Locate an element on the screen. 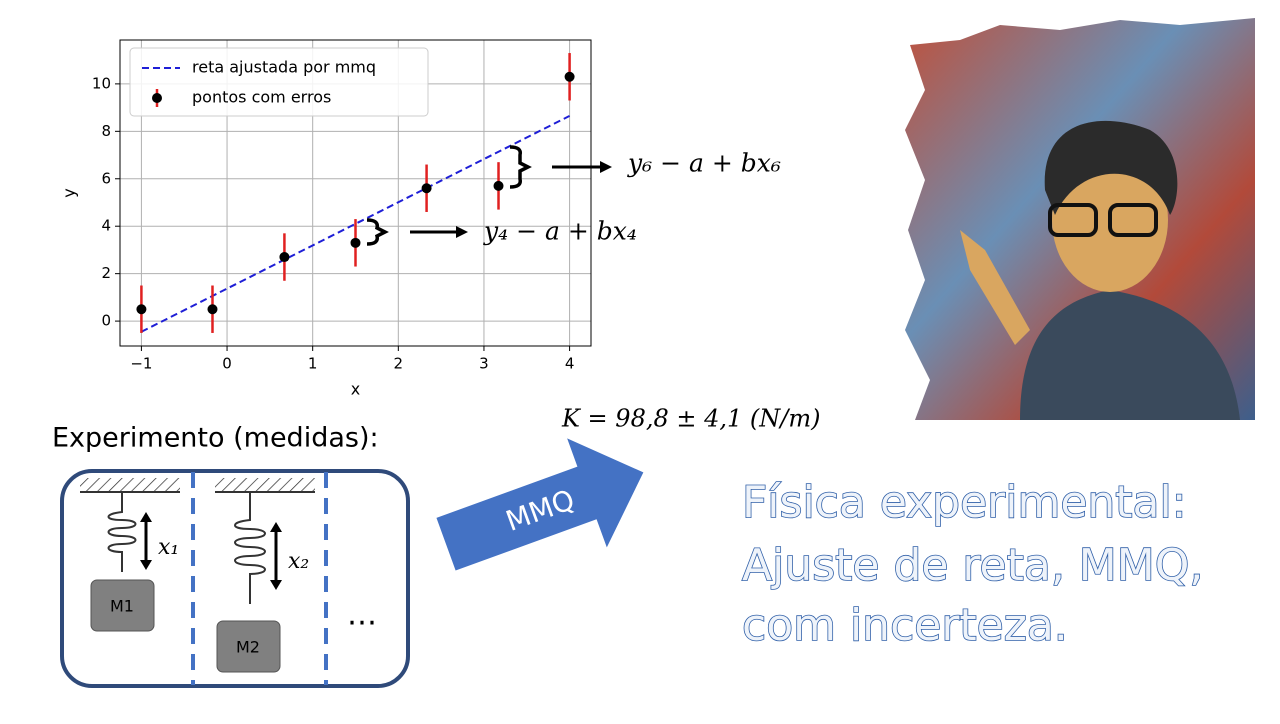  y-tick-label: 10 is located at coordinates (101, 83).